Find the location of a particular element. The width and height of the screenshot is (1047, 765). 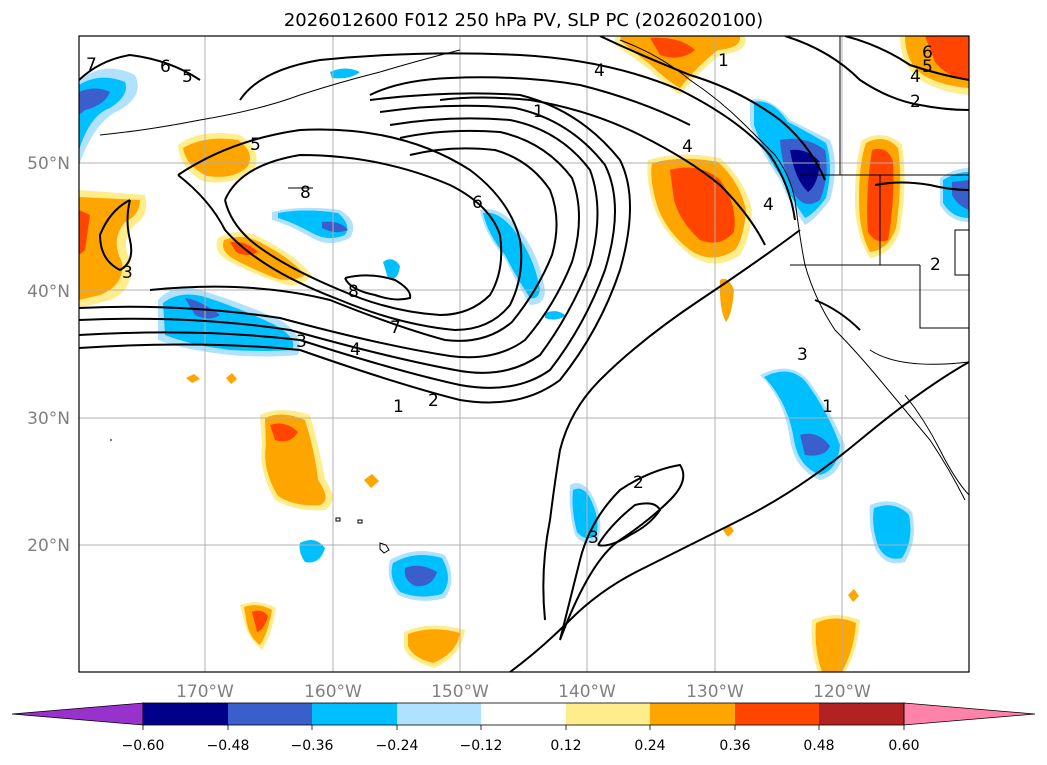

colorbar-tick-label: 0.48 is located at coordinates (818, 746).